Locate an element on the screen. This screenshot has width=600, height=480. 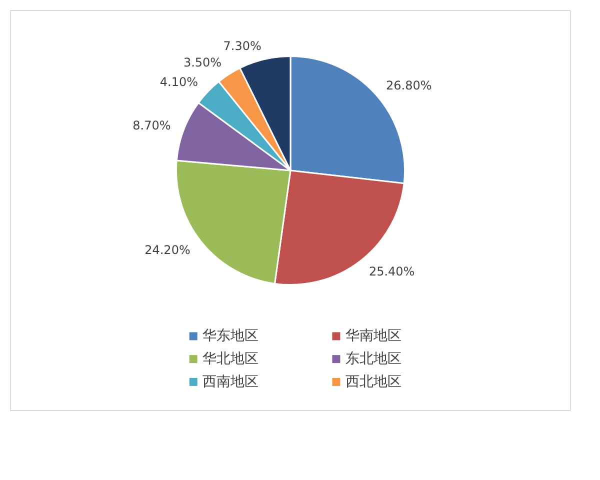
data-label: 4.10% is located at coordinates (179, 82).